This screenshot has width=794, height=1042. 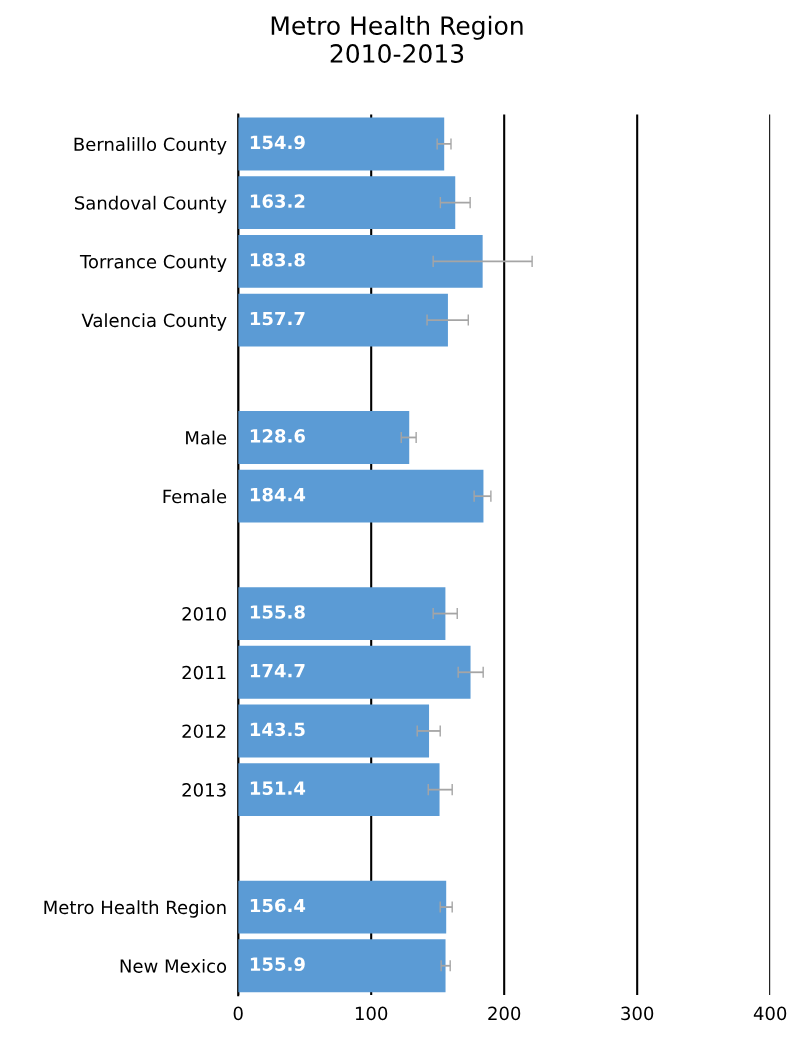 What do you see at coordinates (195, 496) in the screenshot?
I see `y-tick-label: Female` at bounding box center [195, 496].